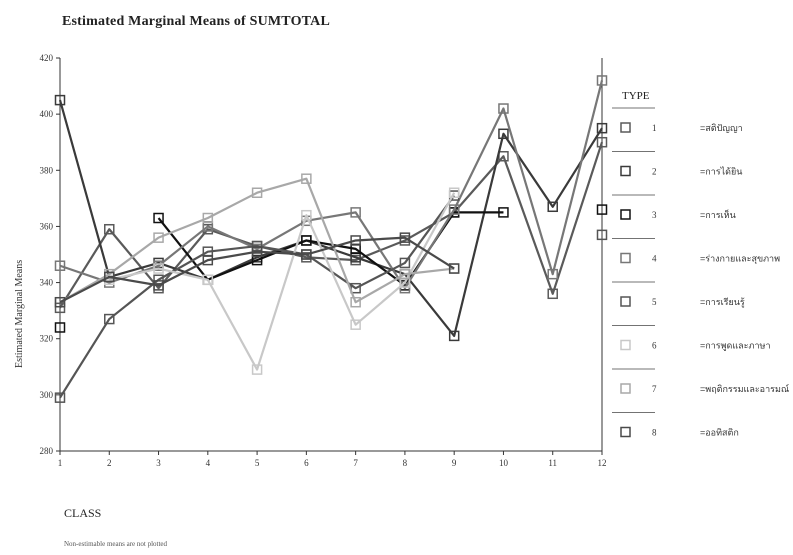  I want to click on y-tick-label: 380, so click(47, 170).